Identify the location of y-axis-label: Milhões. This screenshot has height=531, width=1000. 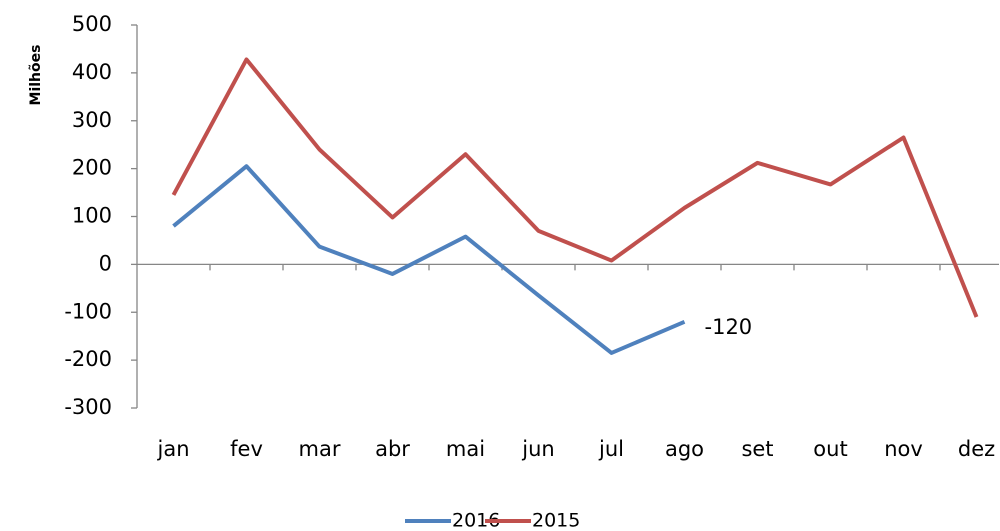
(36, 75).